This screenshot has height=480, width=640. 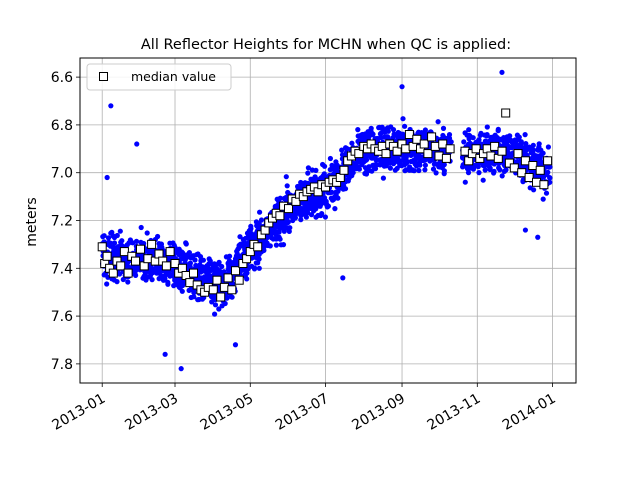 What do you see at coordinates (62, 222) in the screenshot?
I see `y-tick-label: 7.2` at bounding box center [62, 222].